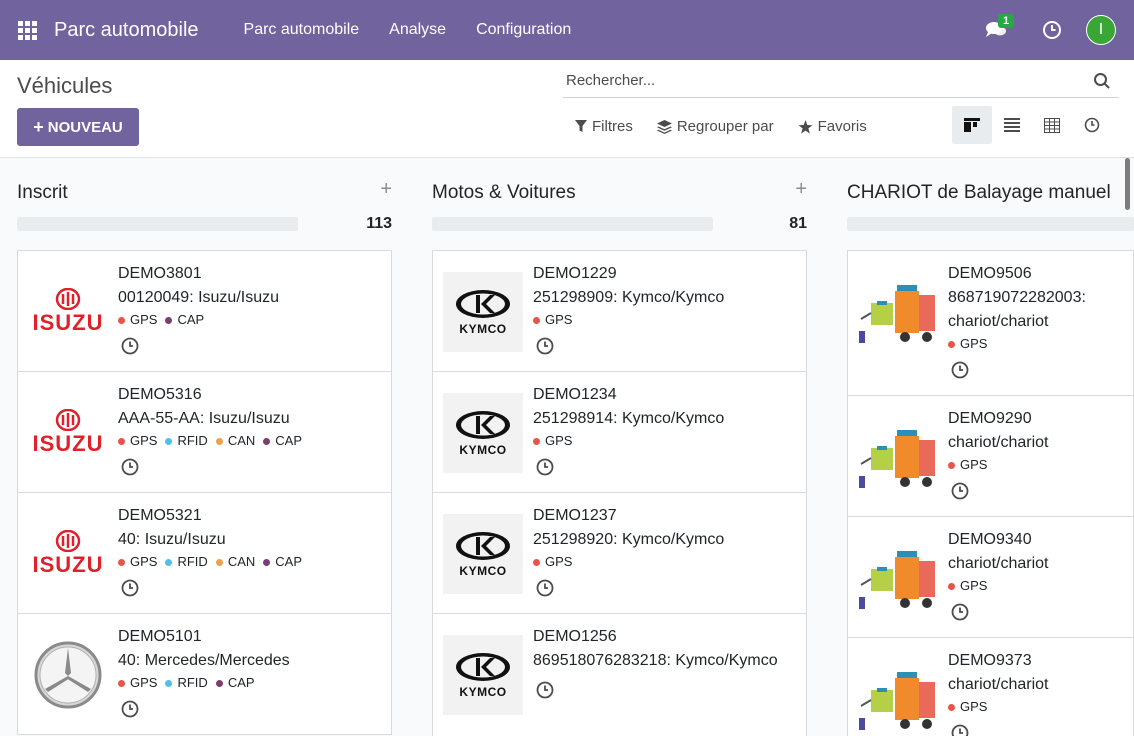 This screenshot has width=1134, height=736. I want to click on column-title: Motos & Voitures, so click(504, 192).